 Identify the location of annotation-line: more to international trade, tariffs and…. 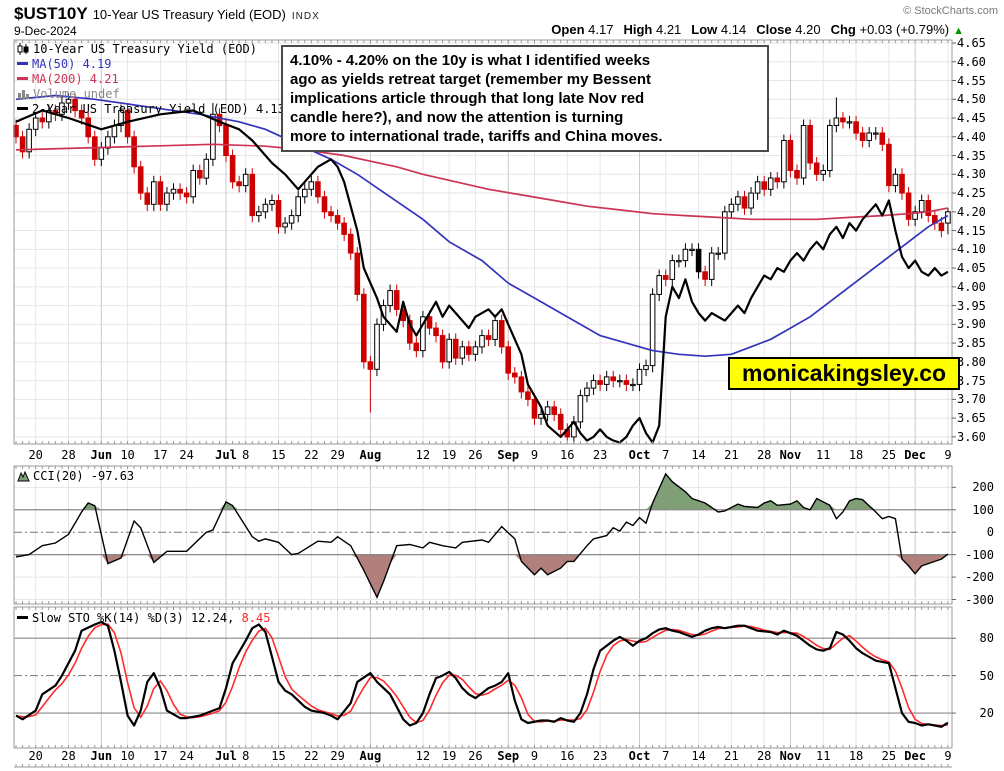
(476, 136).